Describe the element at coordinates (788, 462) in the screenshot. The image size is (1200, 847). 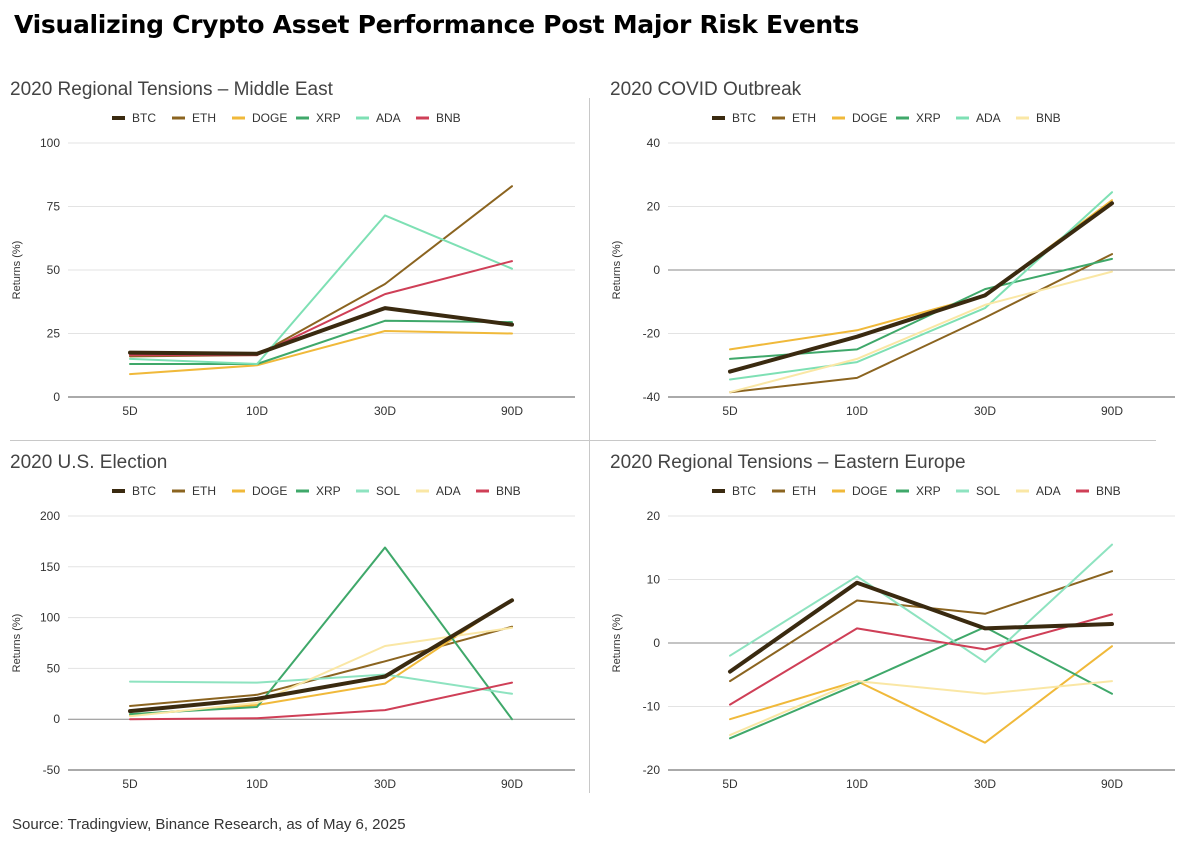
I see `chart-title: 2020 Regional Tensions – Eastern Europe` at that location.